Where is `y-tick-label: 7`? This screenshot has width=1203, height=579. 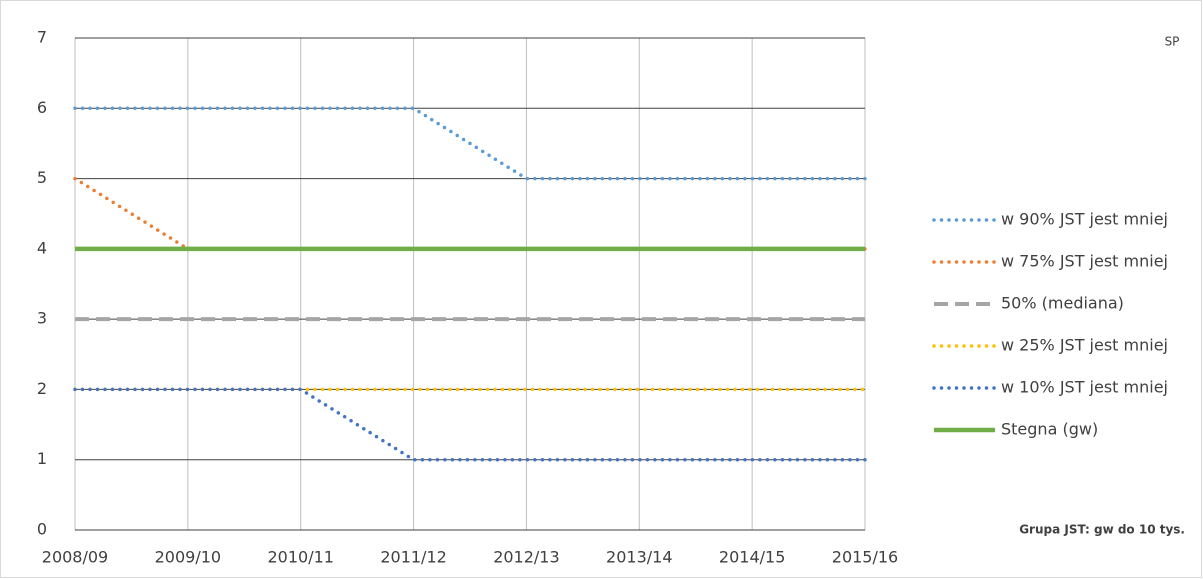 y-tick-label: 7 is located at coordinates (42, 37).